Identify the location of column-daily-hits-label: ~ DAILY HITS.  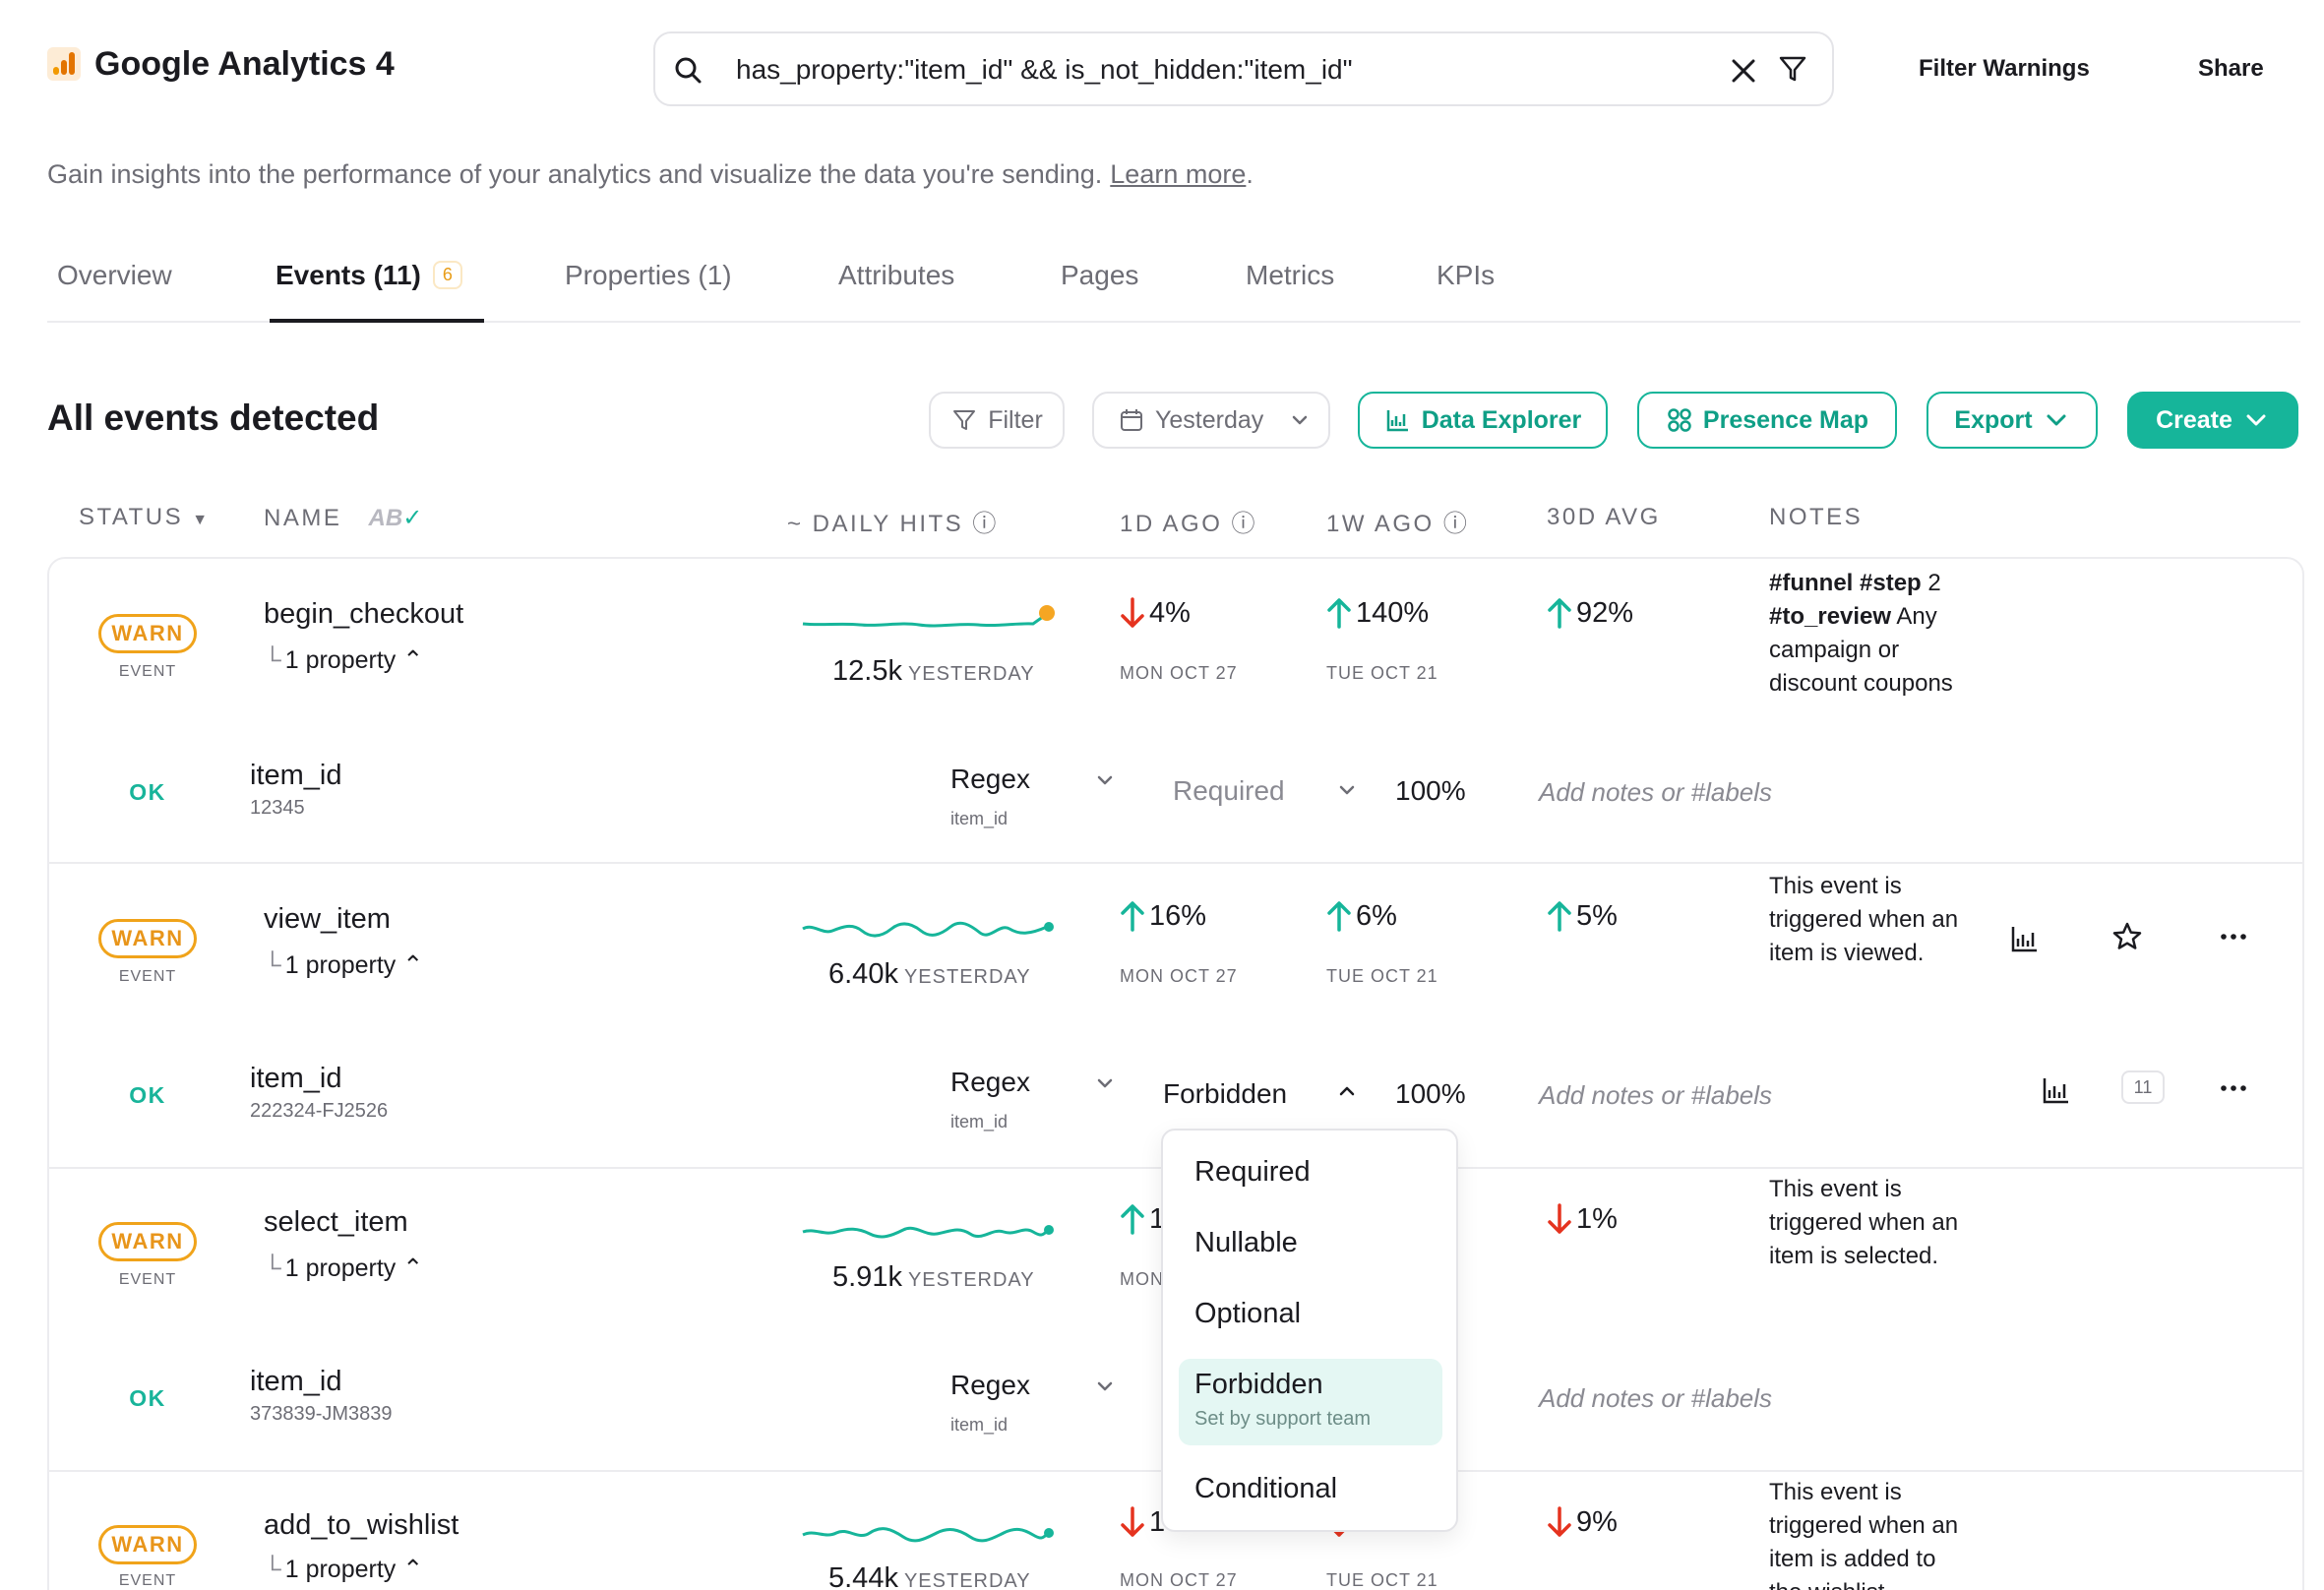
(875, 524).